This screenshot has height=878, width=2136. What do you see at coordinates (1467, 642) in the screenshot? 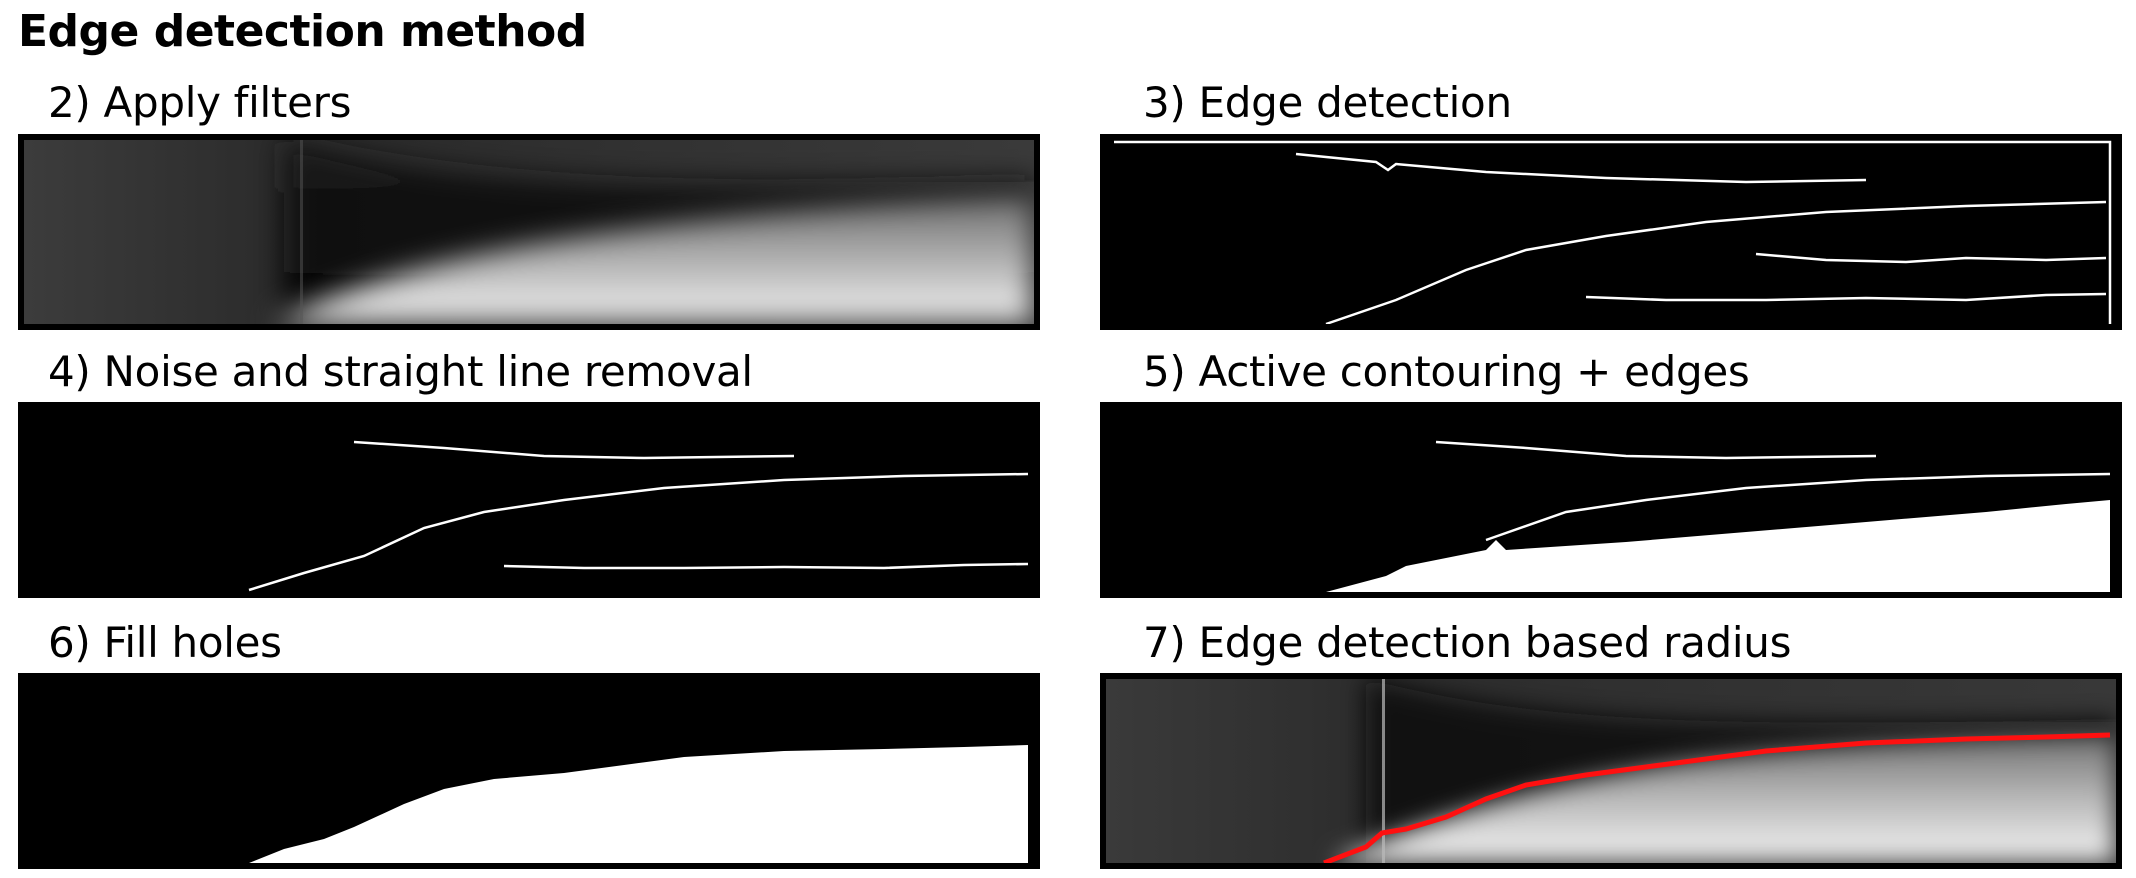
I see `panel-7-label: 7) Edge detection based radius` at bounding box center [1467, 642].